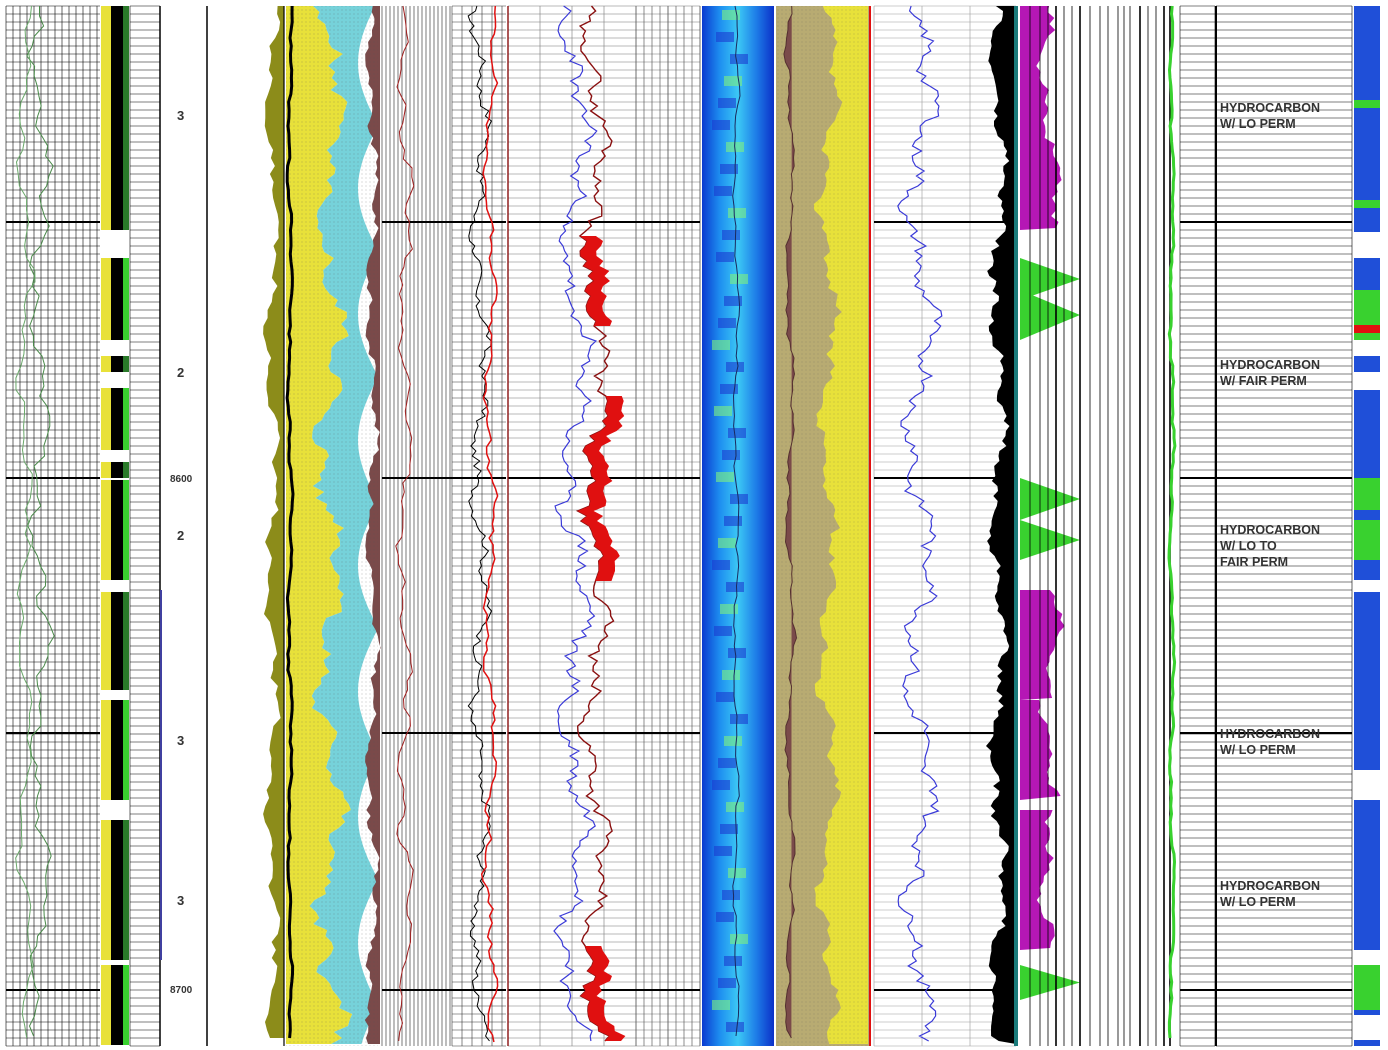  I want to click on track-image-log, so click(738, 525).